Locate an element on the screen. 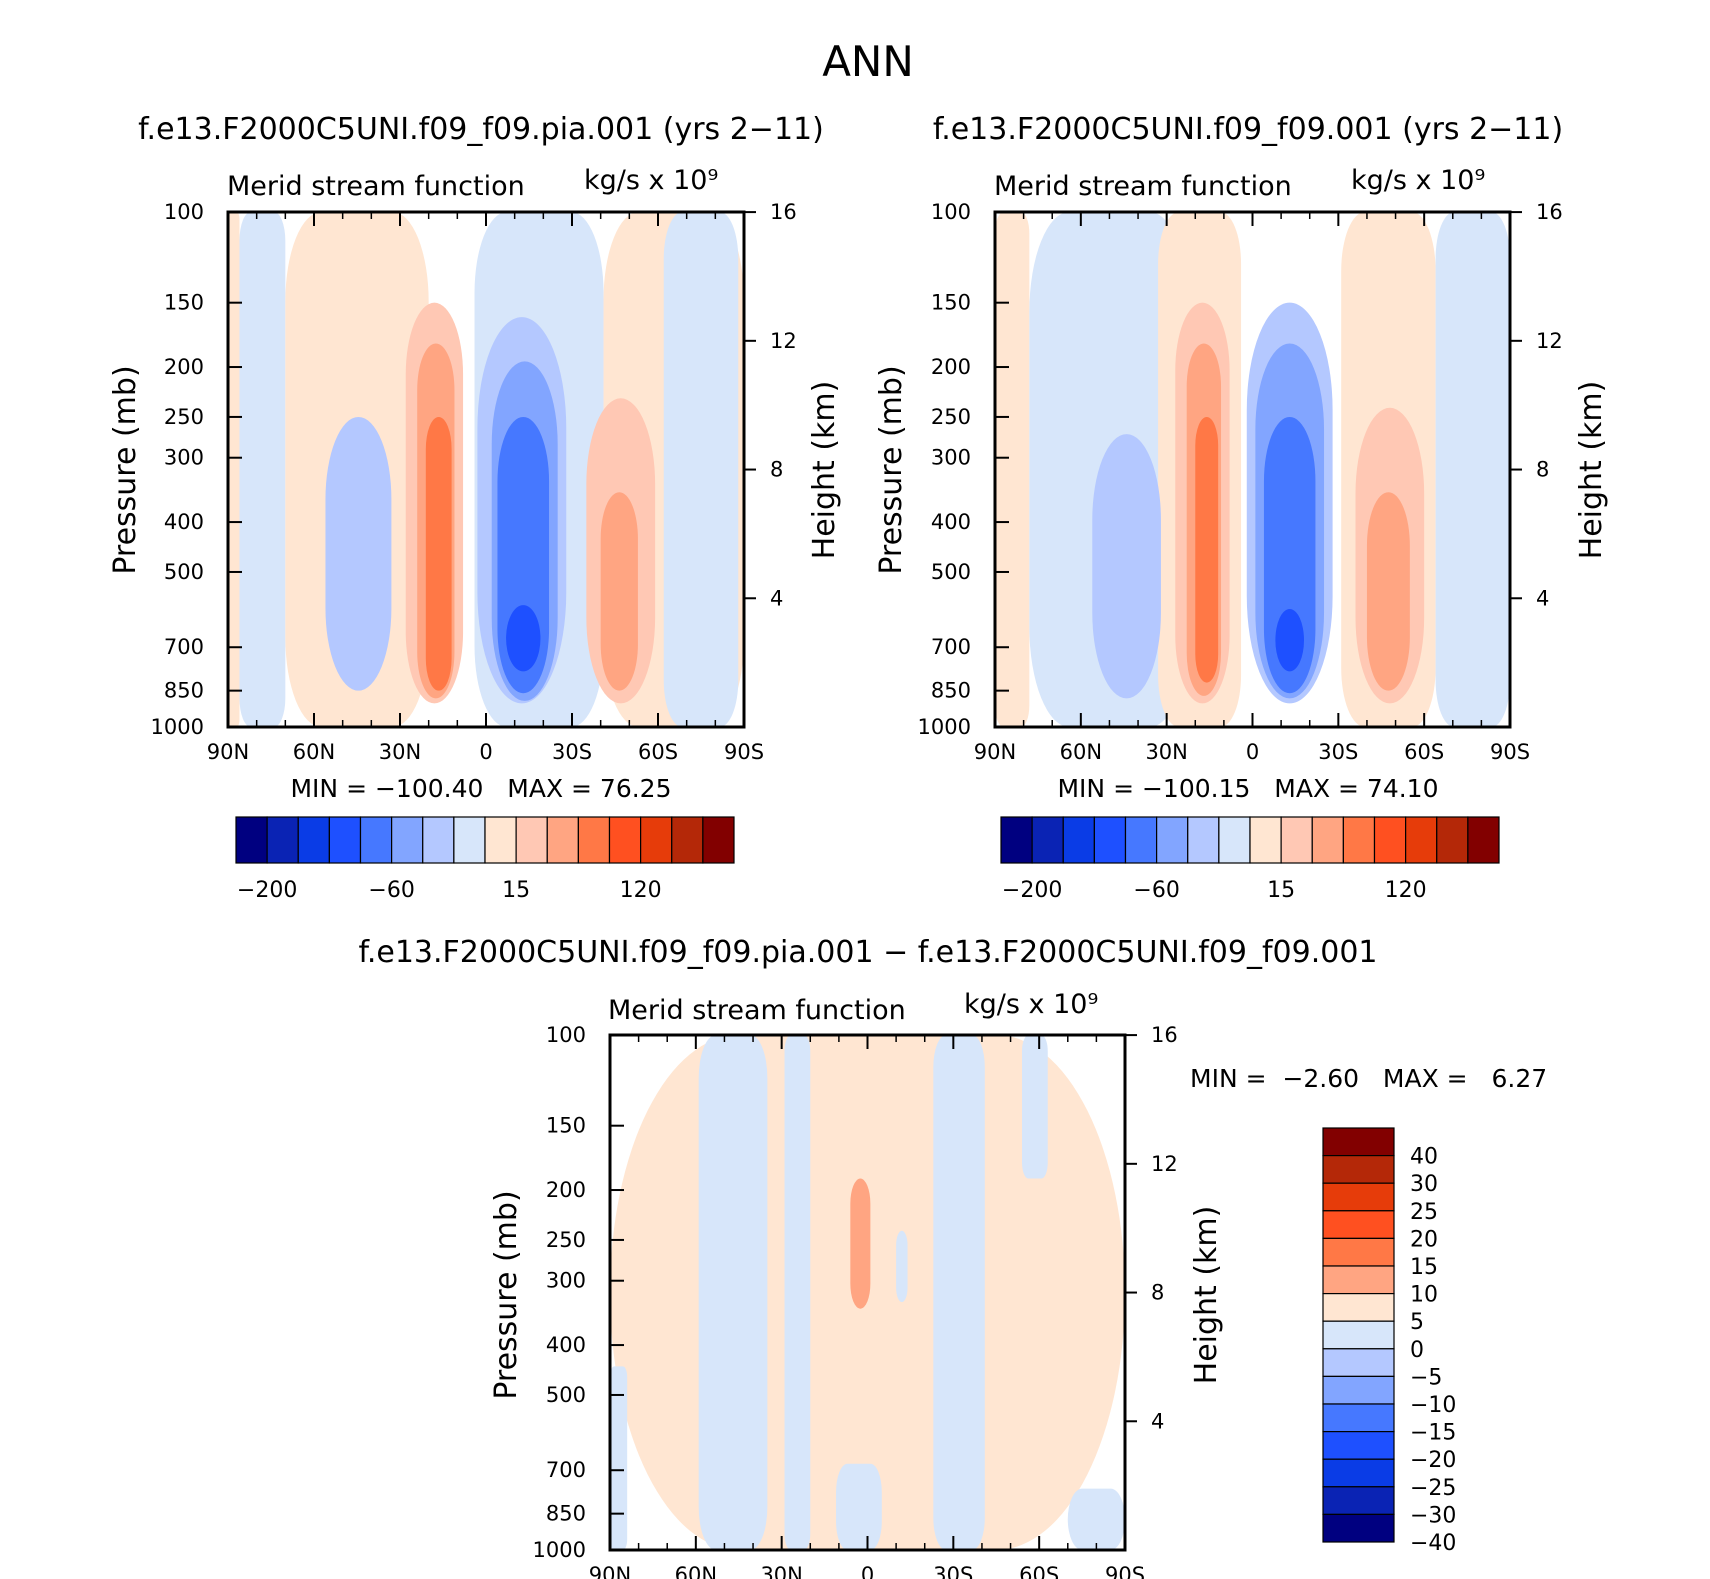 The image size is (1710, 1579). panel-title: f.e13.F2000C5UNI.f09_f09.001 (yrs 2−11) is located at coordinates (1248, 129).